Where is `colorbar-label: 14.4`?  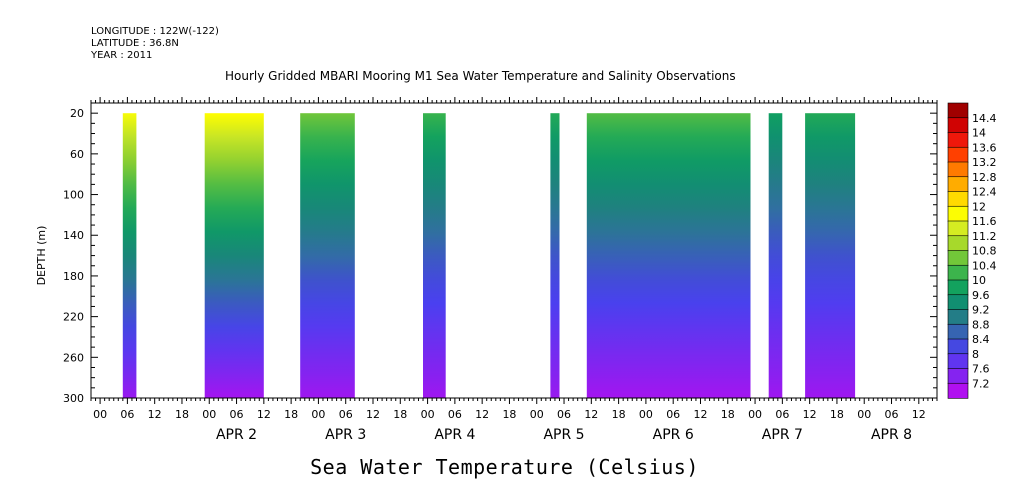 colorbar-label: 14.4 is located at coordinates (984, 118).